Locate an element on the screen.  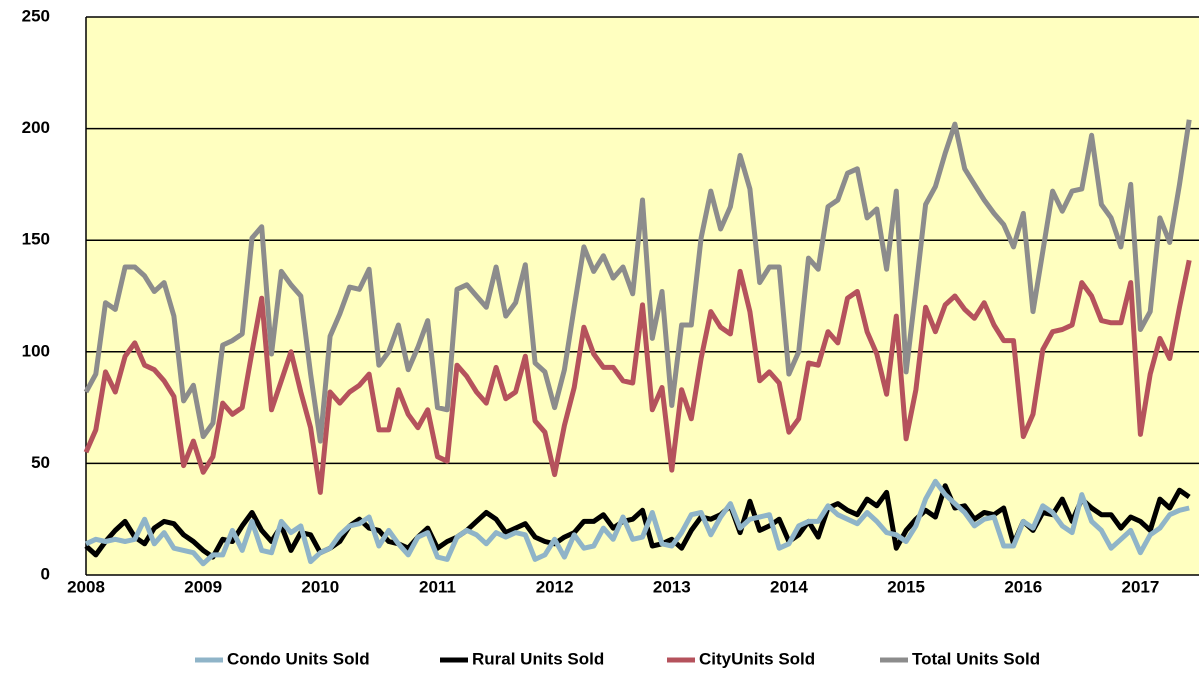
y-tick-label: 0 is located at coordinates (45, 573).